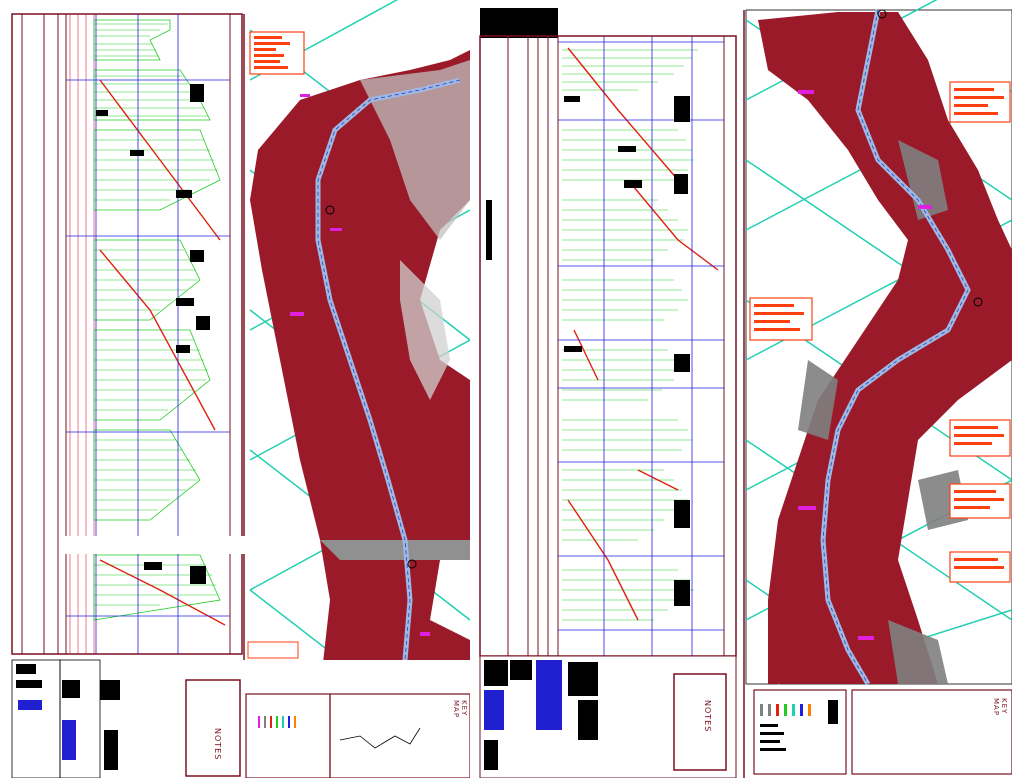 This screenshot has height=778, width=1012. What do you see at coordinates (460, 709) in the screenshot?
I see `left-key-map-label: KEY MAP` at bounding box center [460, 709].